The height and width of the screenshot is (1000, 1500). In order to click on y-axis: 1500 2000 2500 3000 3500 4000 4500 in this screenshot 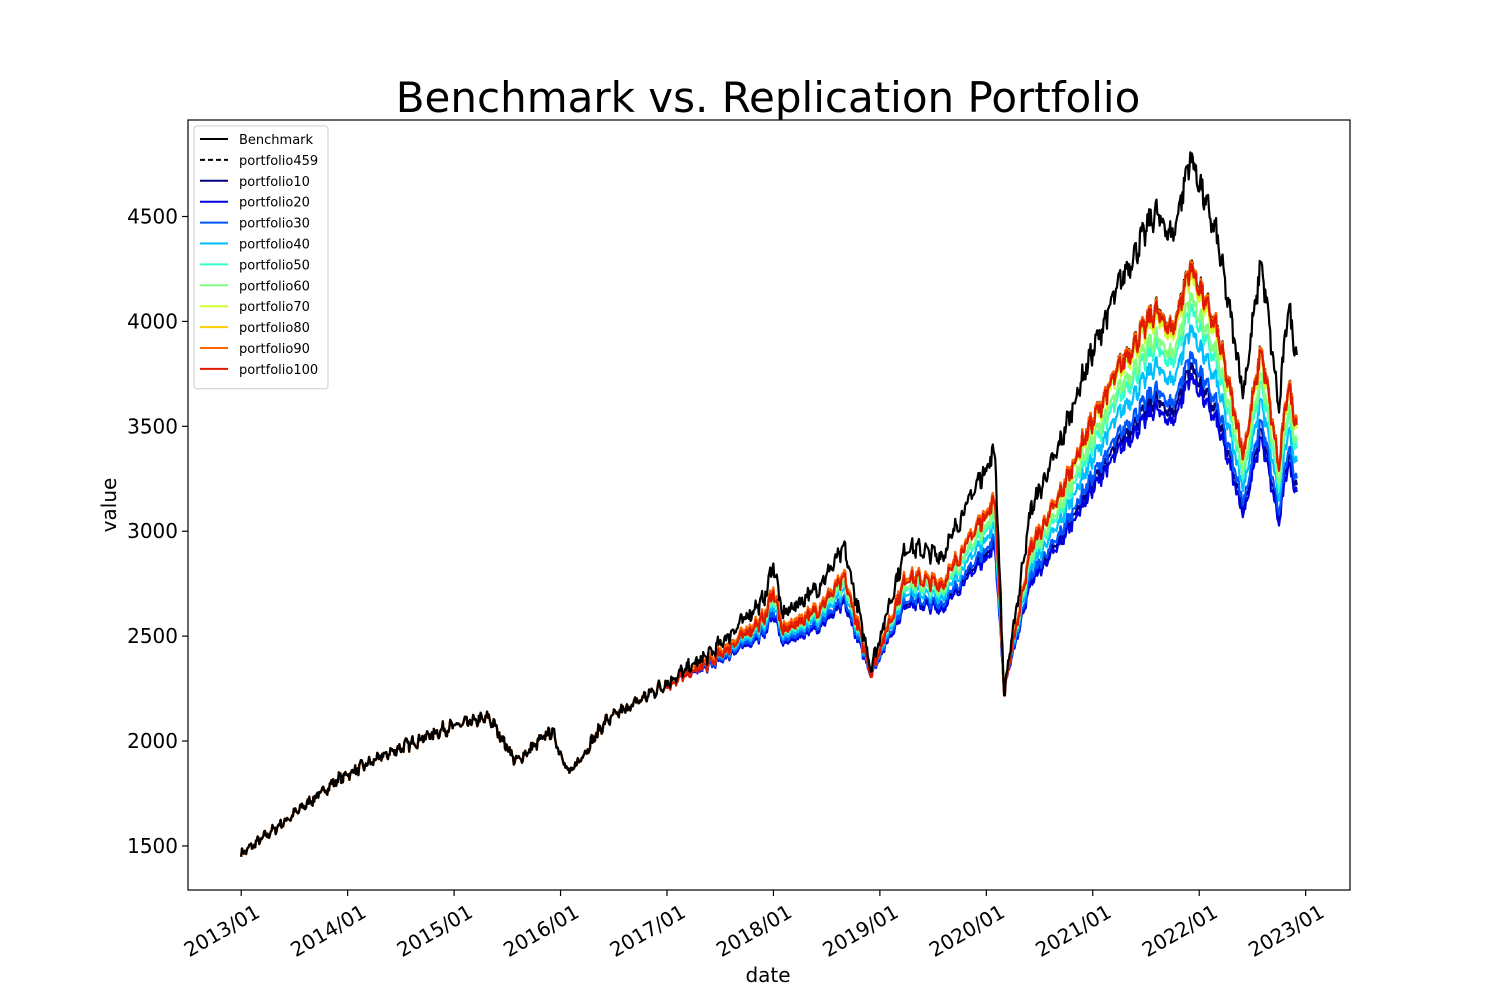, I will do `click(157, 531)`.